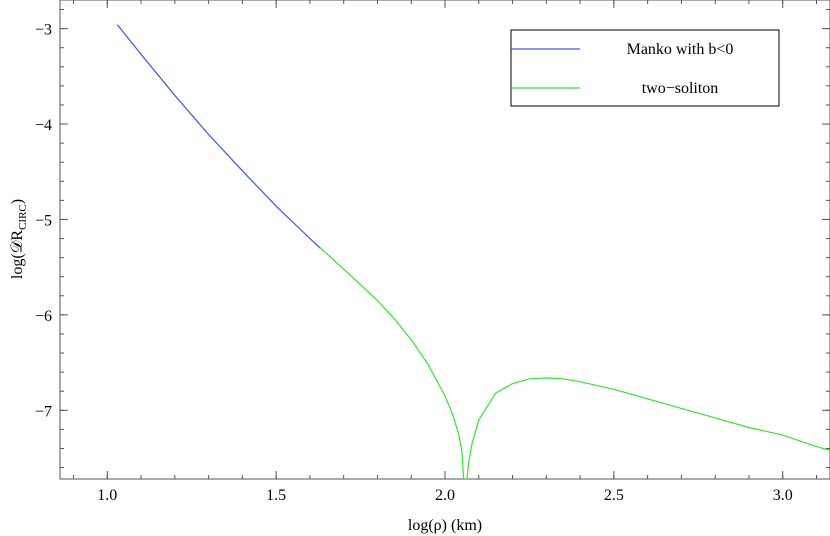 The height and width of the screenshot is (536, 830). What do you see at coordinates (107, 495) in the screenshot?
I see `x-tick-label: 1.0` at bounding box center [107, 495].